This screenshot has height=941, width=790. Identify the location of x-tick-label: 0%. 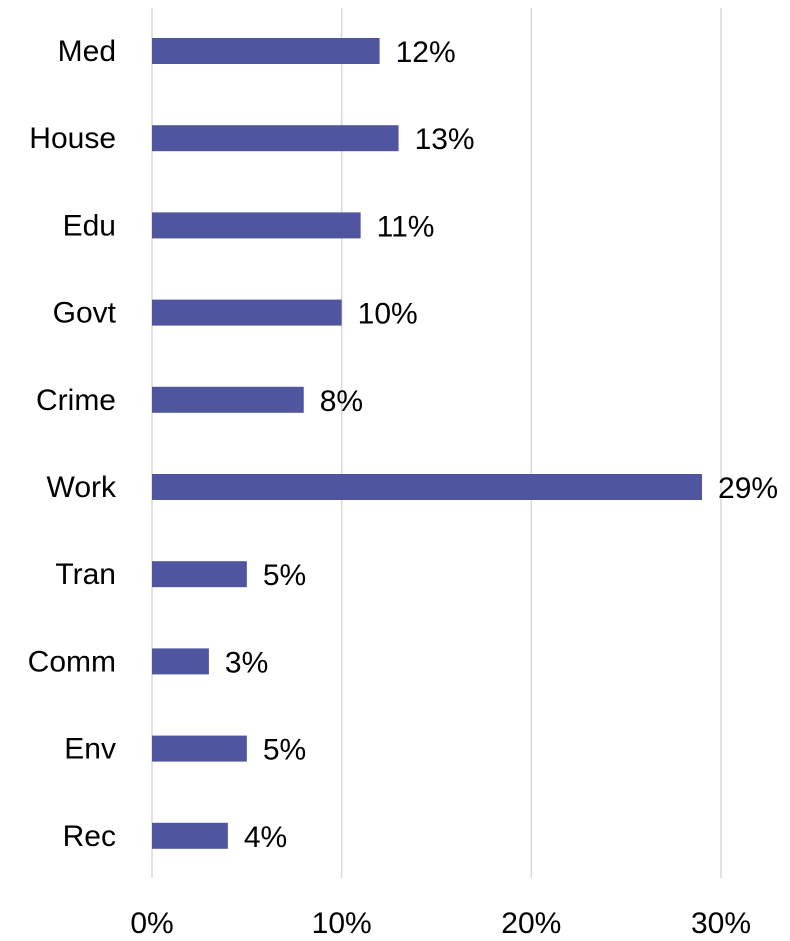
(151, 923).